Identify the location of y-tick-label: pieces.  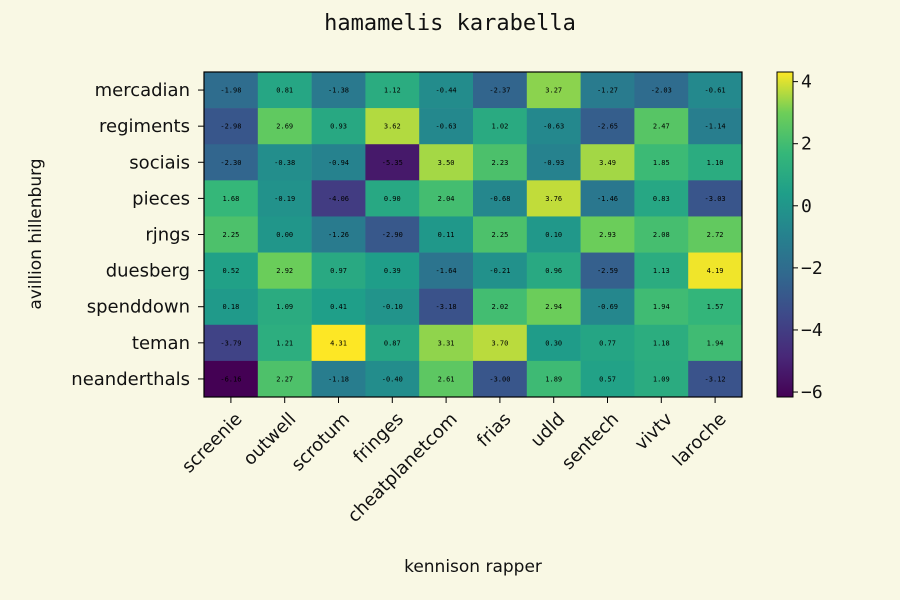
(161, 198).